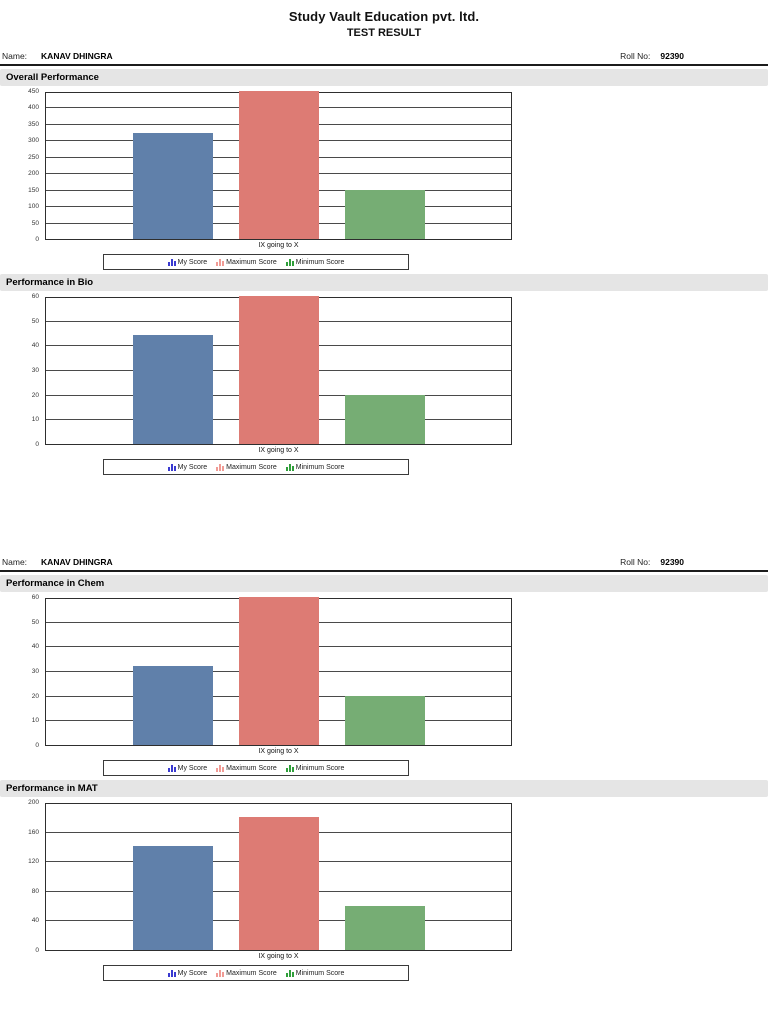 Image resolution: width=768 pixels, height=1024 pixels. What do you see at coordinates (22, 165) in the screenshot?
I see `y-axis: 0 50 100 150 200 250 300 350 400 450` at bounding box center [22, 165].